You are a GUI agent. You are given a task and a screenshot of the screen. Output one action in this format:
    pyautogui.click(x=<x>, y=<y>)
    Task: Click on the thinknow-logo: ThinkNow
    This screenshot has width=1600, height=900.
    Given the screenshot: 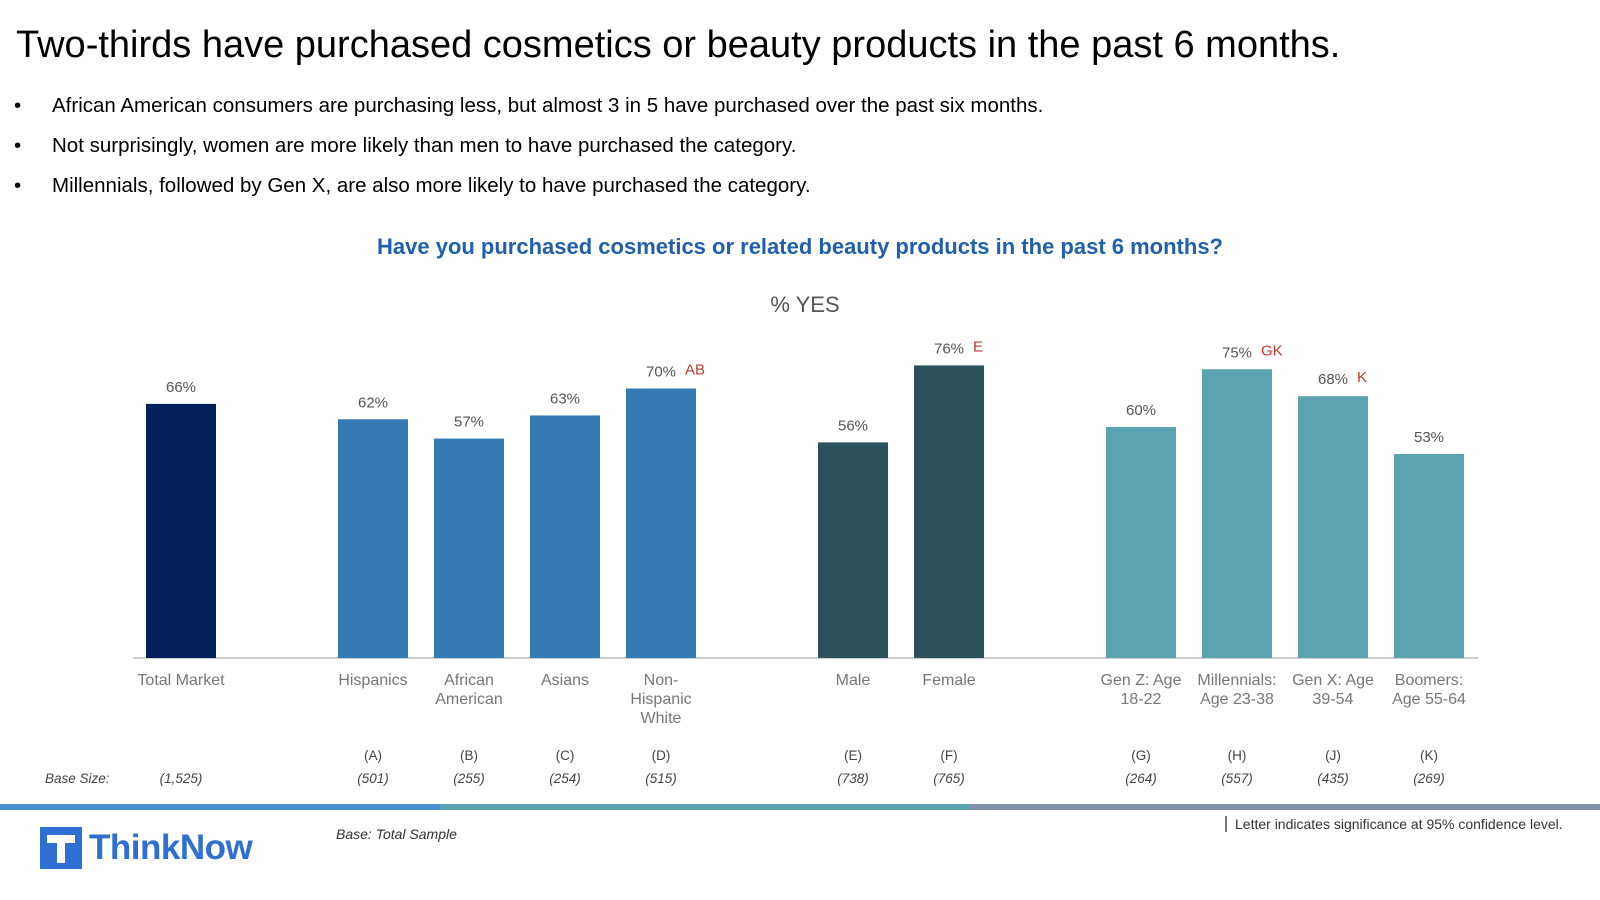 What is the action you would take?
    pyautogui.click(x=146, y=848)
    